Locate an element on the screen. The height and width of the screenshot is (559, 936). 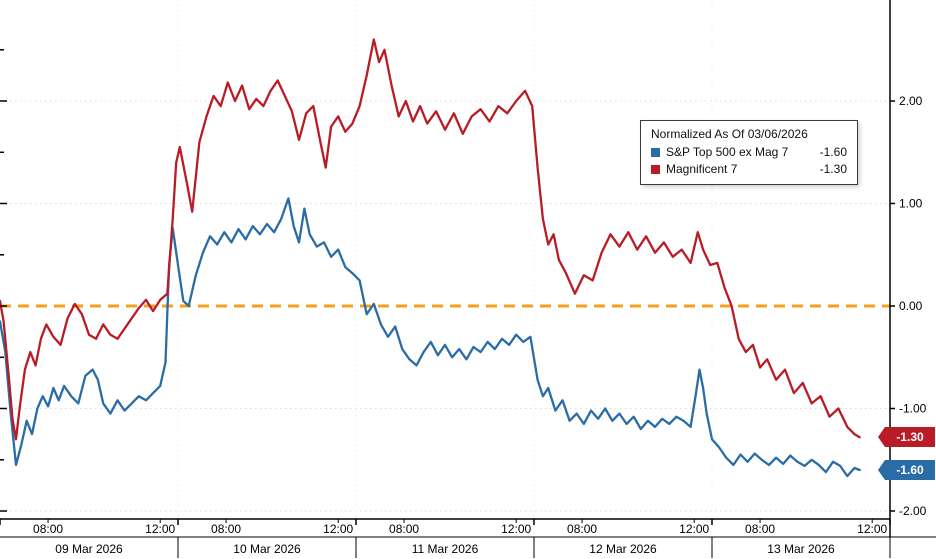
flag-value-sp500-ex-mag7: -1.60 is located at coordinates (910, 470).